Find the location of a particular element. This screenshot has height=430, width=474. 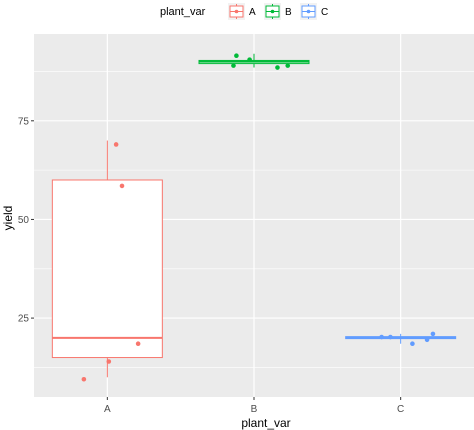

legend-label: B is located at coordinates (288, 12).